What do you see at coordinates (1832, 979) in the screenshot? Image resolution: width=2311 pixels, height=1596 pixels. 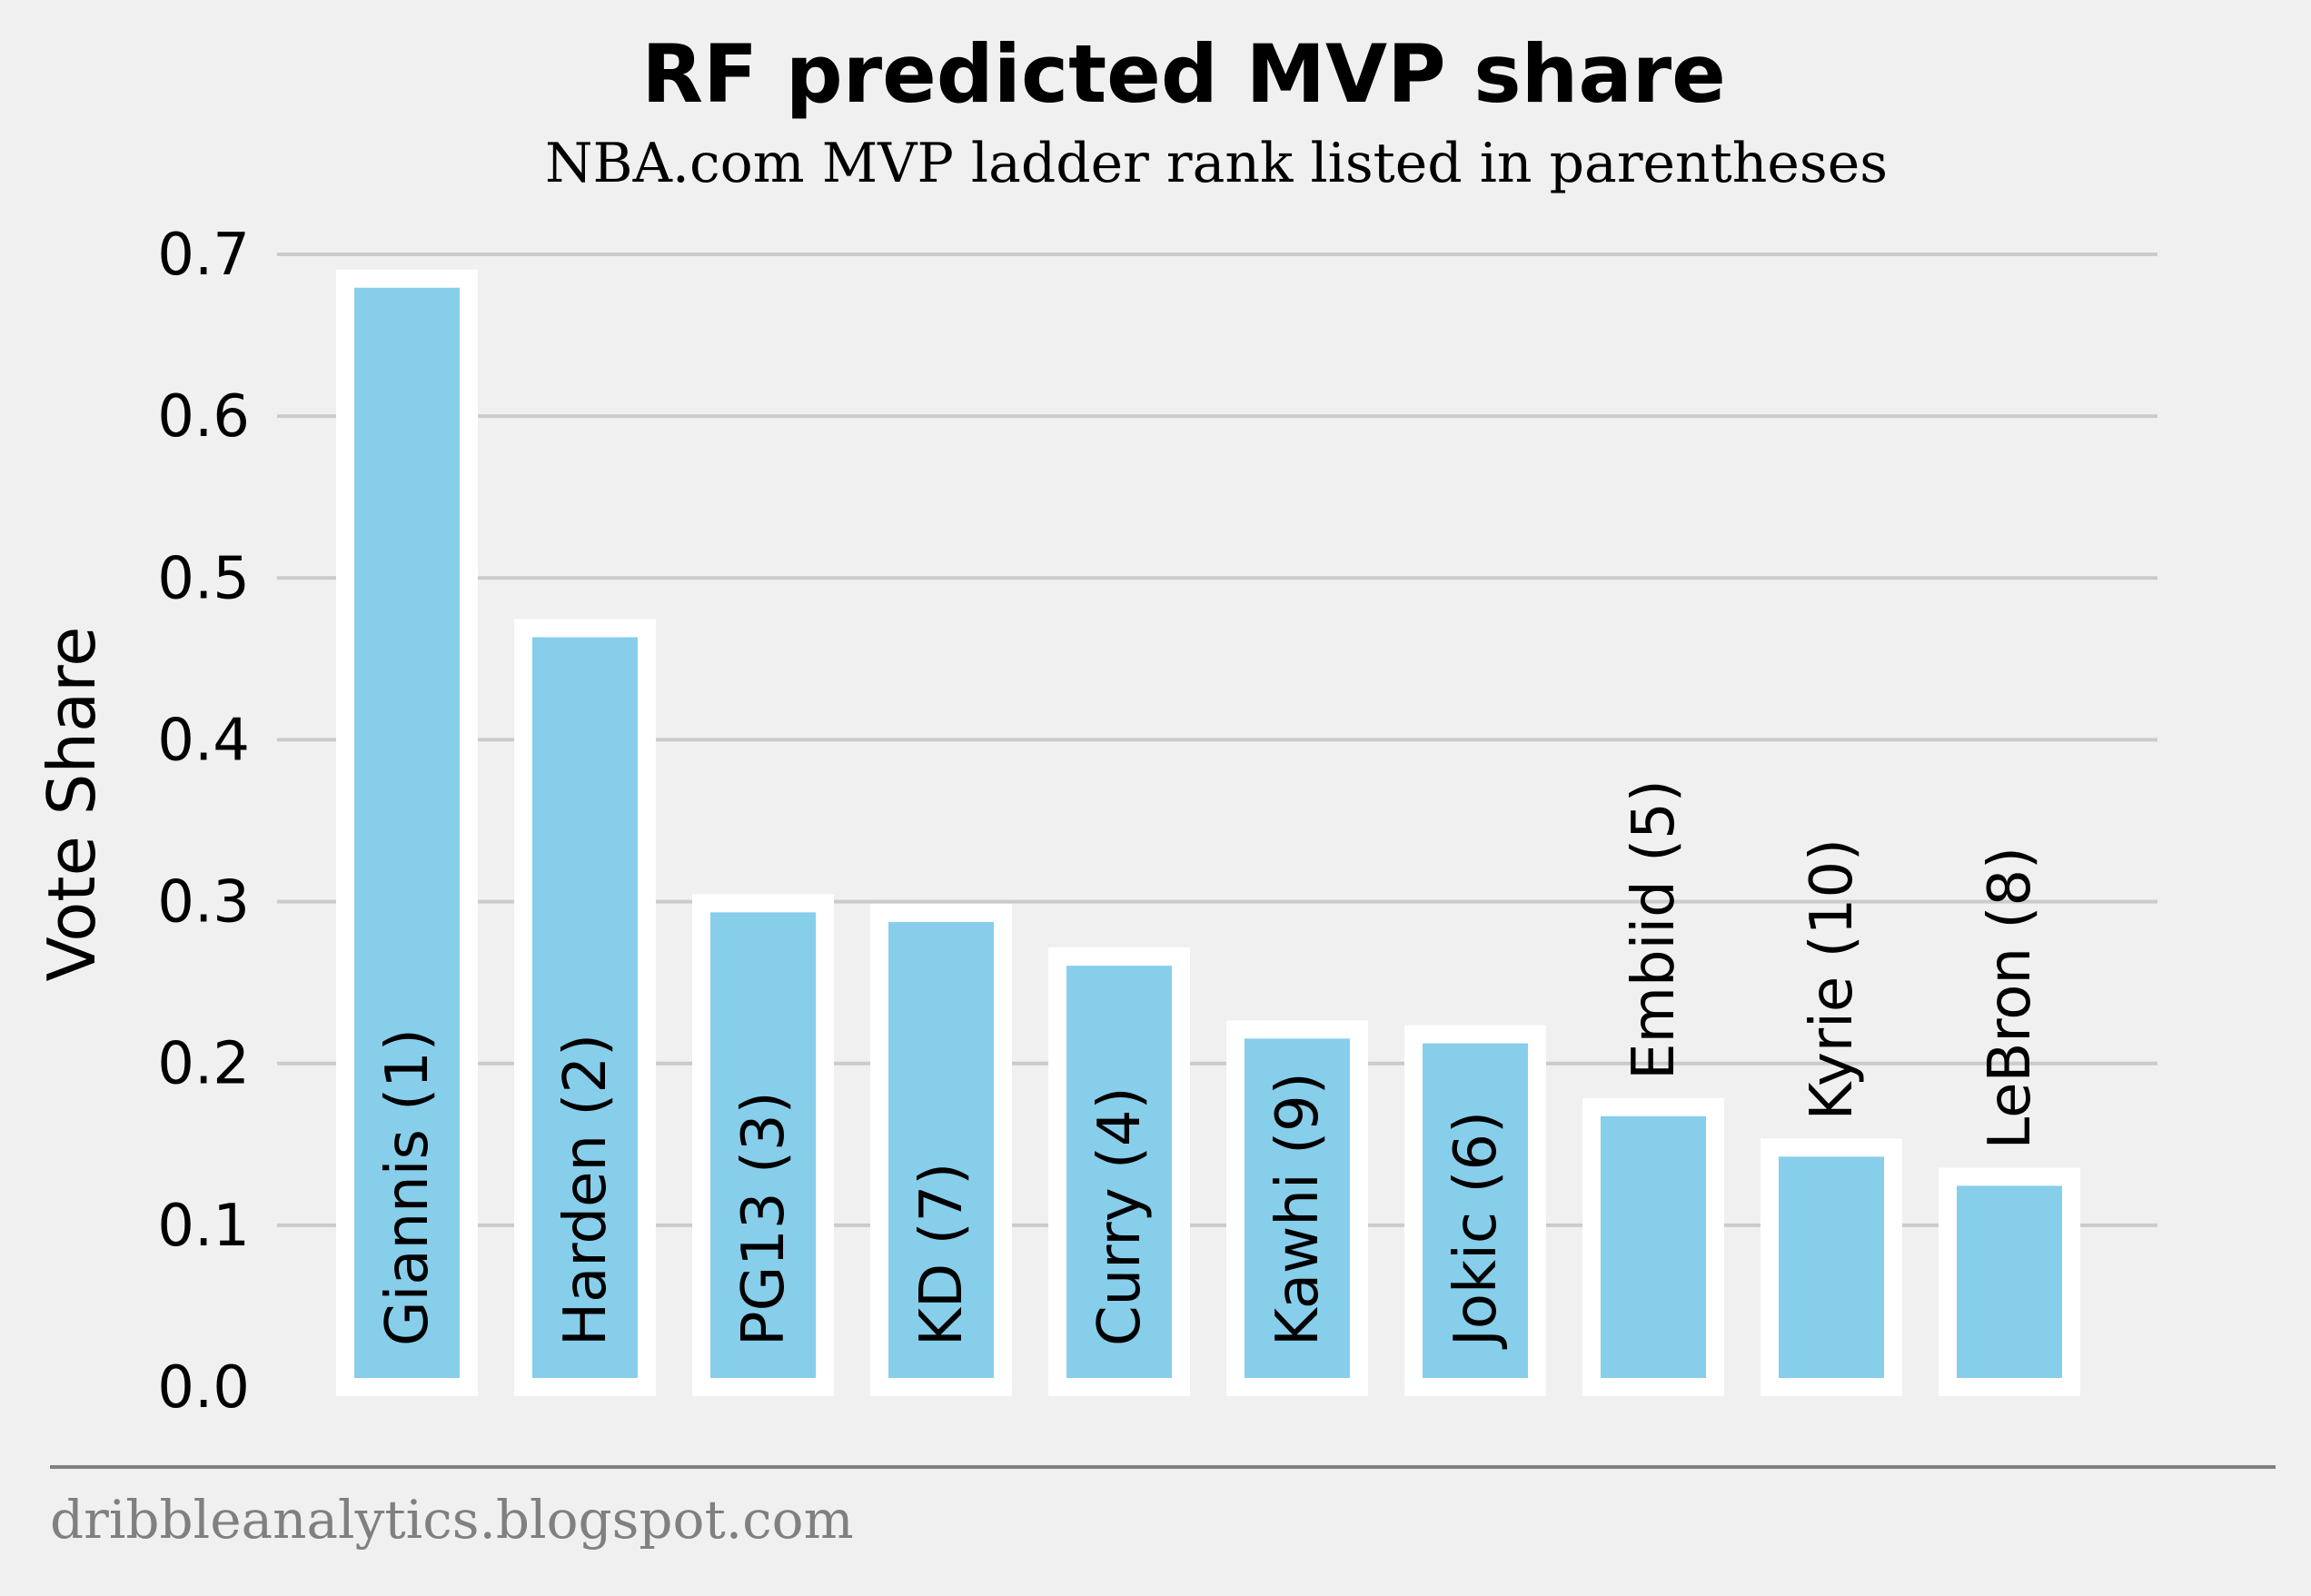 I see `bar-label: Kyrie (10)` at bounding box center [1832, 979].